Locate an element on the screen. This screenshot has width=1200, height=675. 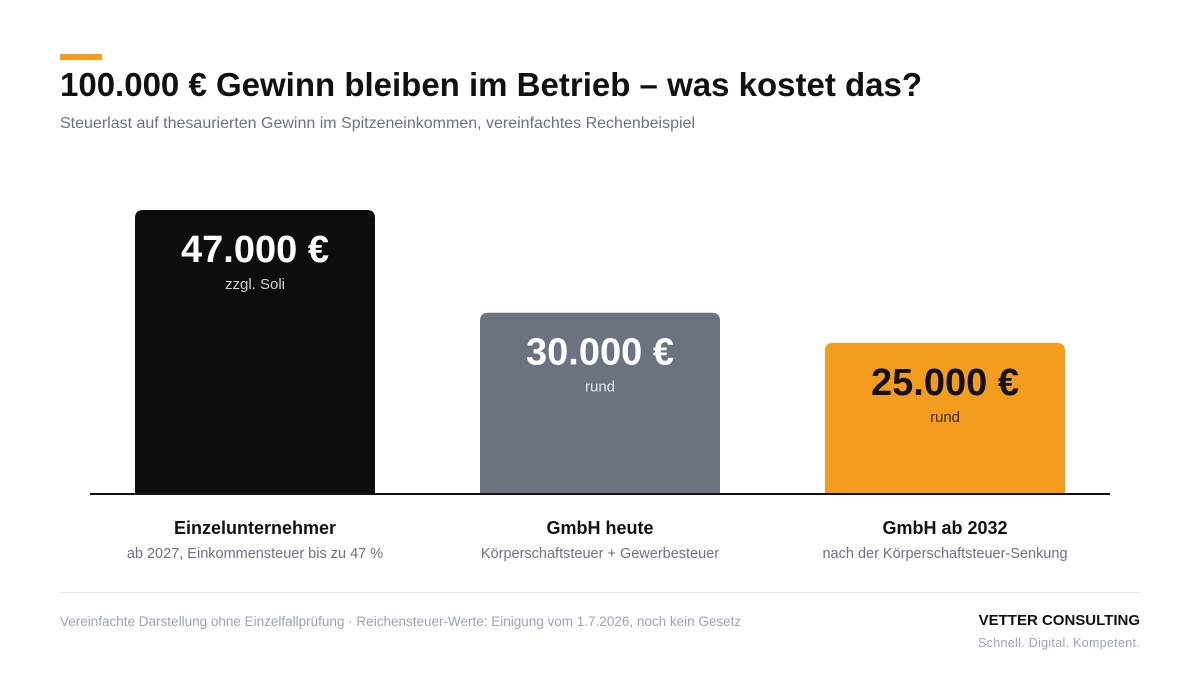
brand-name: VETTER CONSULTING is located at coordinates (1059, 620).